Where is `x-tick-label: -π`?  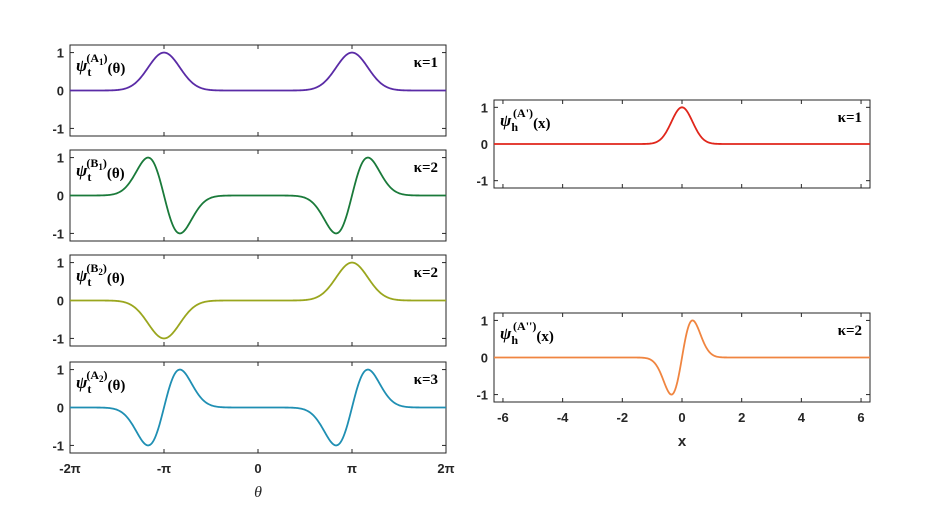 x-tick-label: -π is located at coordinates (164, 468).